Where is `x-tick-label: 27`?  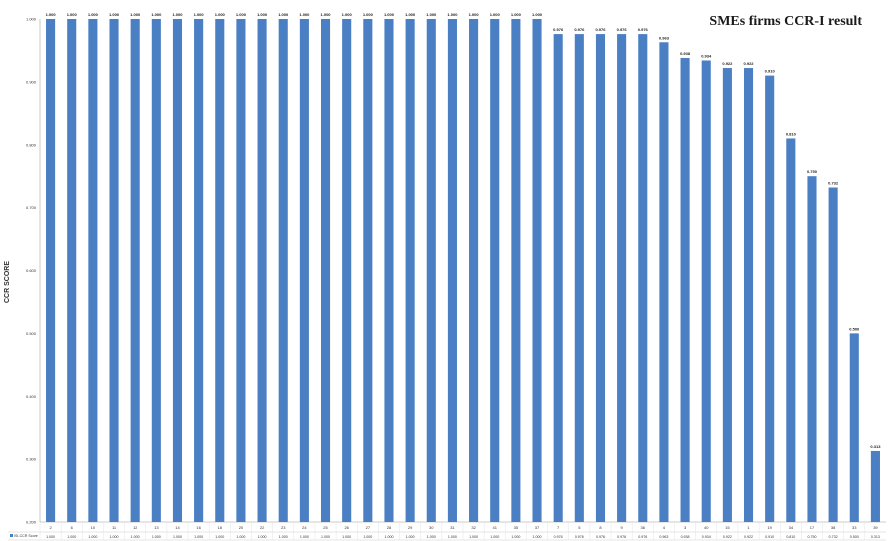
x-tick-label: 27 is located at coordinates (368, 527).